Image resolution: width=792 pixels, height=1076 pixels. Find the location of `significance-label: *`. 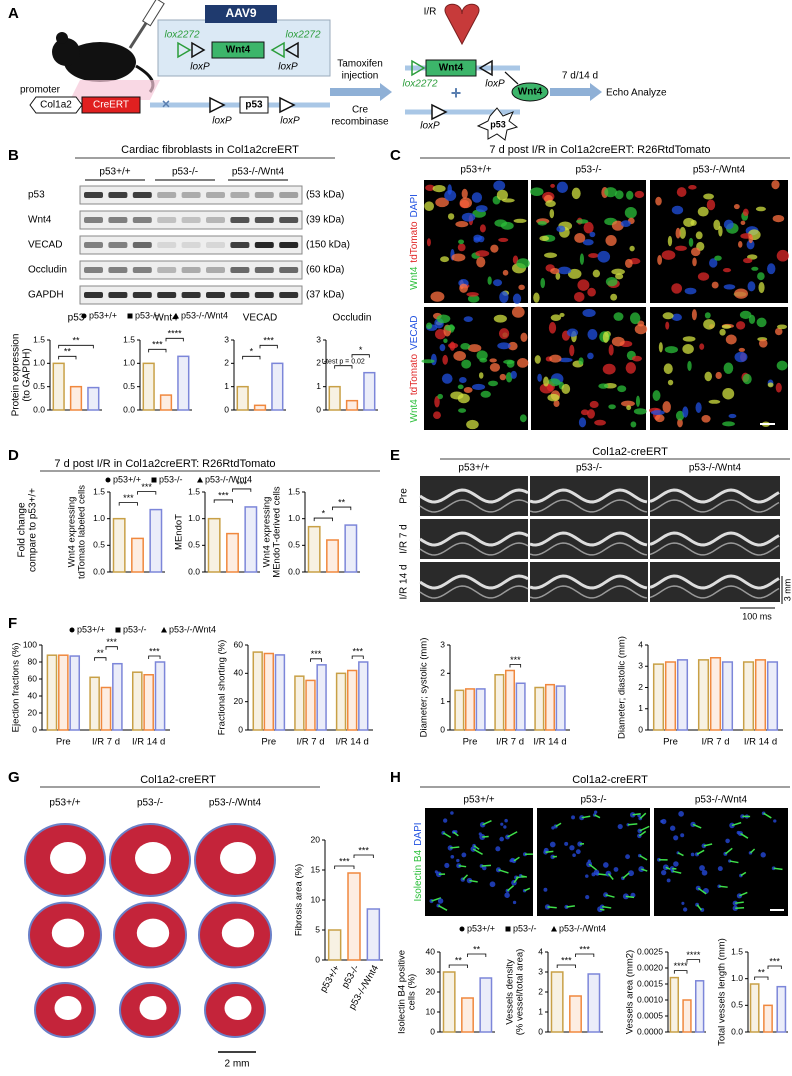

significance-label: * is located at coordinates (361, 350).